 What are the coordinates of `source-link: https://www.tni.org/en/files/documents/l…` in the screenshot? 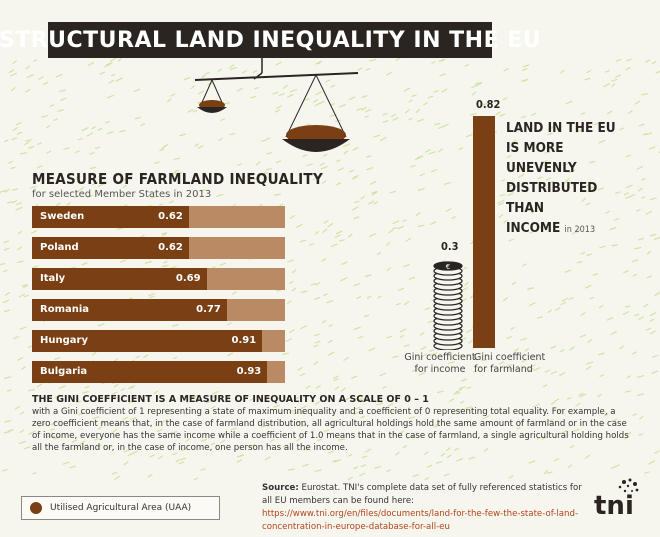 It's located at (420, 520).